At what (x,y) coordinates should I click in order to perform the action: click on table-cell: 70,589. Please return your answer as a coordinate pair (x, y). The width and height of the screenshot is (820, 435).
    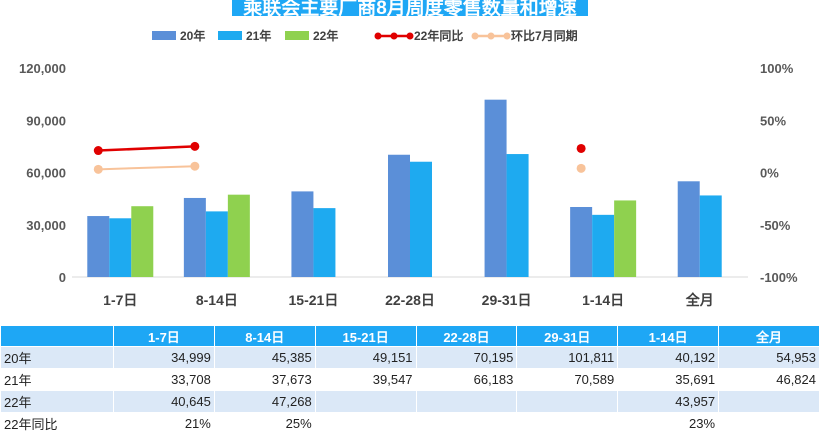
    Looking at the image, I should click on (567, 379).